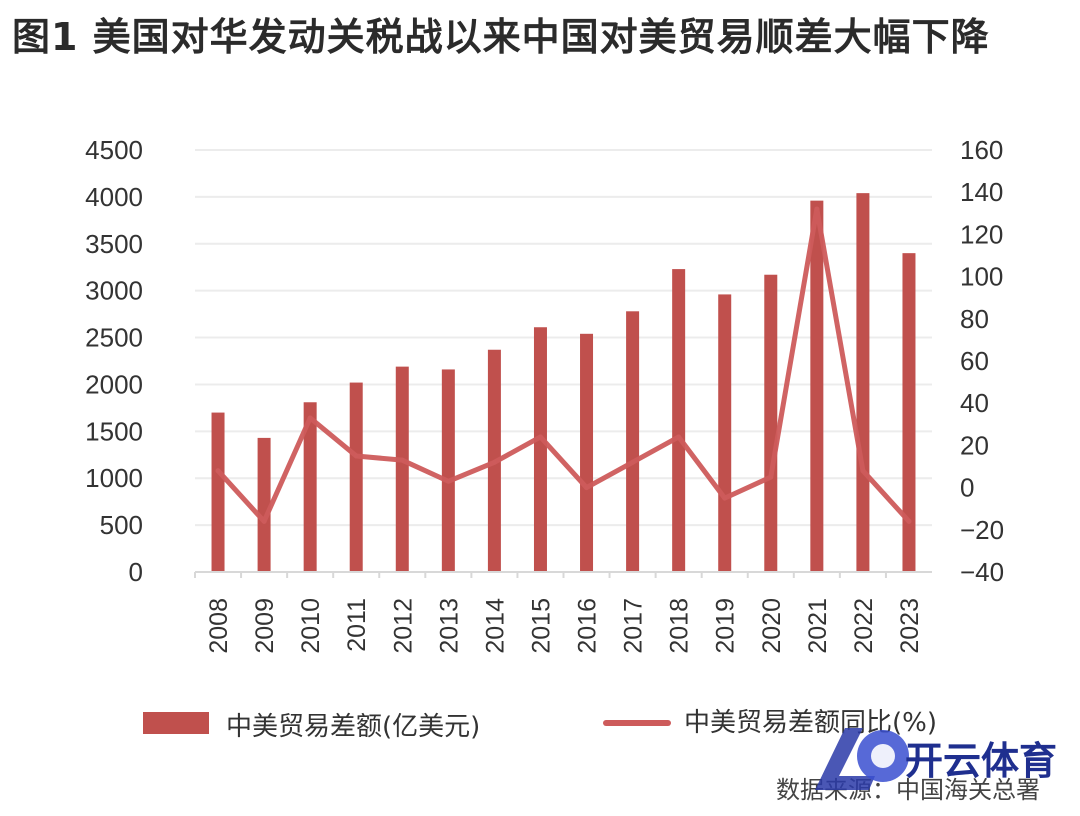 The image size is (1080, 816). I want to click on left-tick-label: 0, so click(136, 572).